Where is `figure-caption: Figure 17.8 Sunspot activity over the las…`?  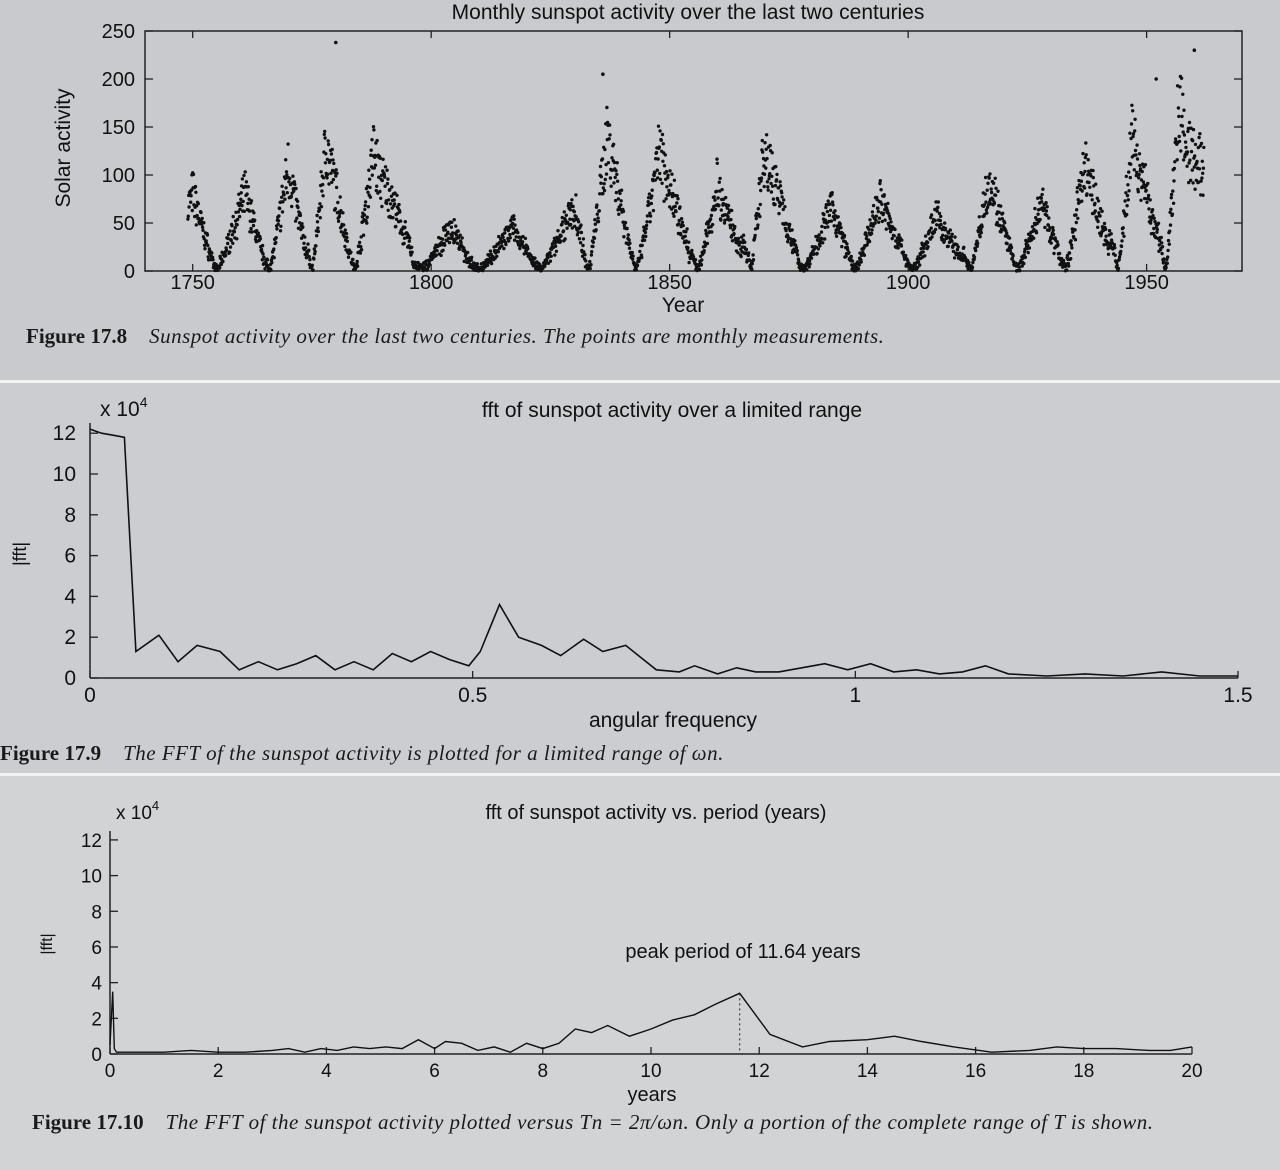 figure-caption: Figure 17.8 Sunspot activity over the las… is located at coordinates (641, 336).